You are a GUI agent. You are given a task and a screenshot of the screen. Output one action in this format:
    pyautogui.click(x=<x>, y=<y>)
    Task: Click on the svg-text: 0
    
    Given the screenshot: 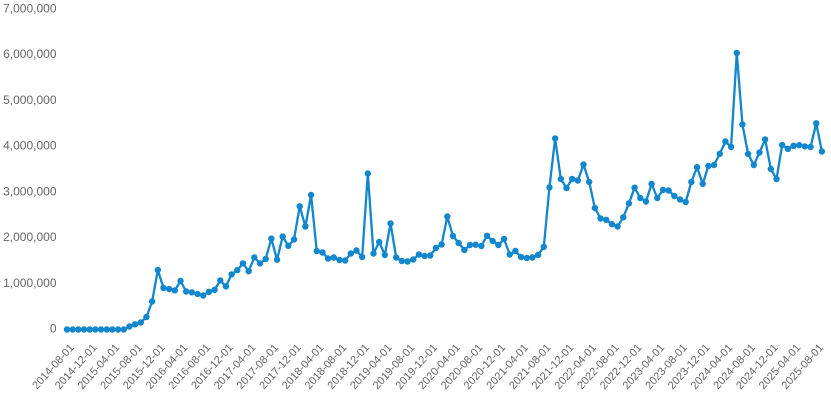 What is the action you would take?
    pyautogui.click(x=53, y=329)
    